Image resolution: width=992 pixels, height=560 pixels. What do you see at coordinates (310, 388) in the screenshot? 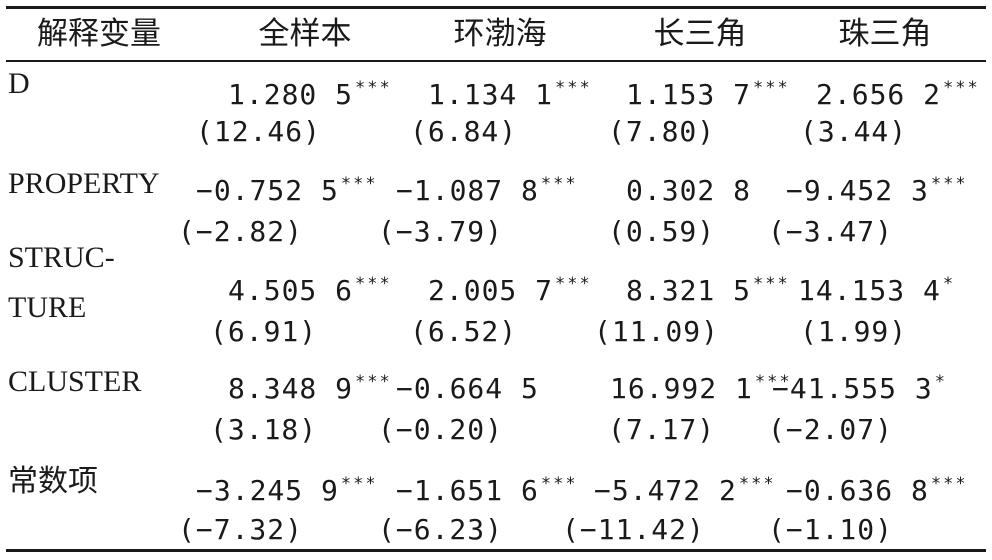
I see `coefficient-cell: 8.348 9 ***` at bounding box center [310, 388].